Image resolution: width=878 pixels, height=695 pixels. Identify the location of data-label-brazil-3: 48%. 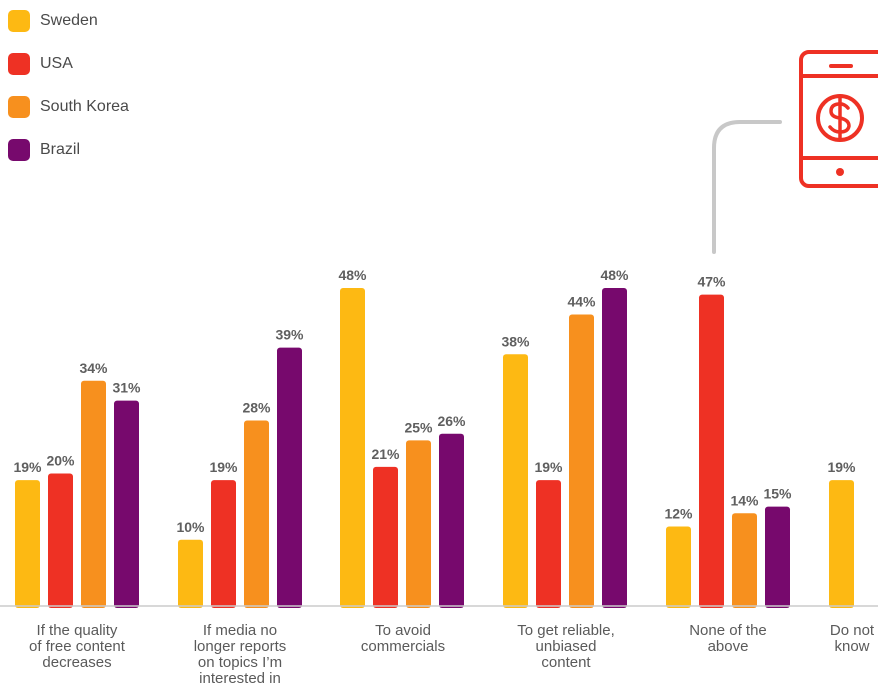
(614, 275).